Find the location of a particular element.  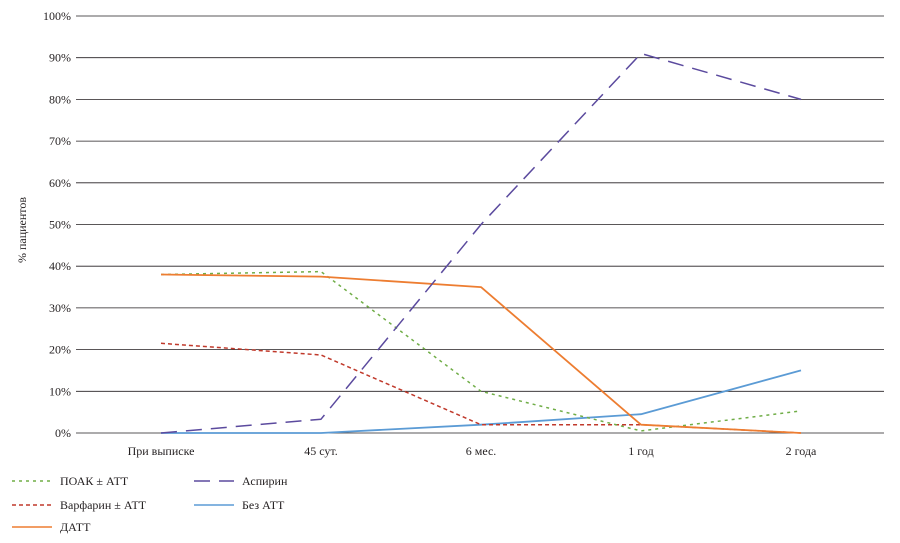

legend-swatch-aspirin is located at coordinates (214, 481).